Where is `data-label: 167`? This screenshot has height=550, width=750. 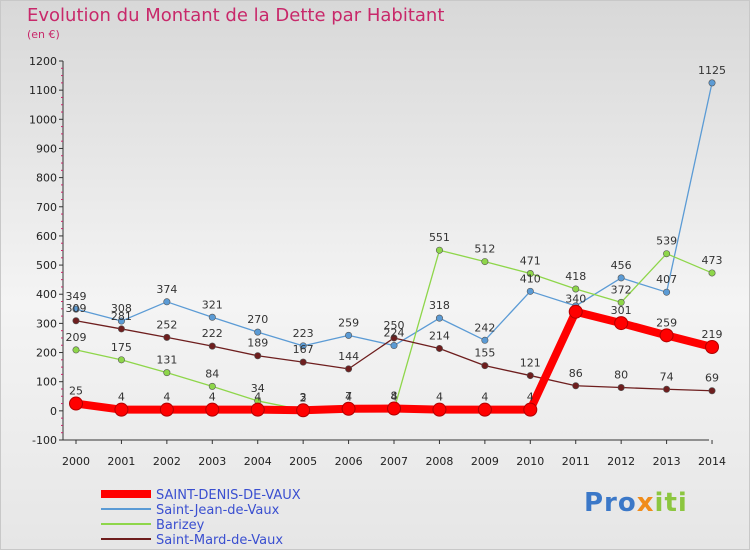 data-label: 167 is located at coordinates (303, 349).